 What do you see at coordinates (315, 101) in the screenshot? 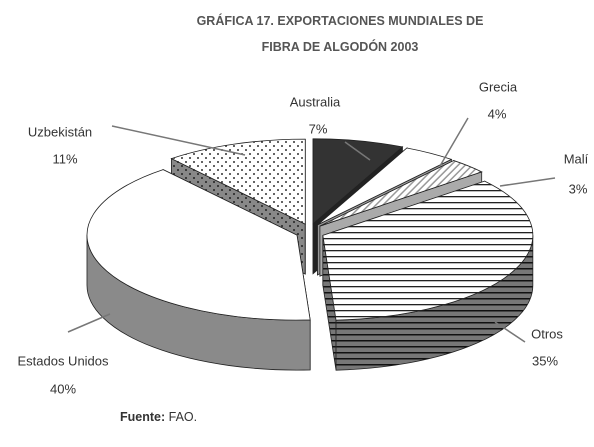
I see `slice-label: Australia` at bounding box center [315, 101].